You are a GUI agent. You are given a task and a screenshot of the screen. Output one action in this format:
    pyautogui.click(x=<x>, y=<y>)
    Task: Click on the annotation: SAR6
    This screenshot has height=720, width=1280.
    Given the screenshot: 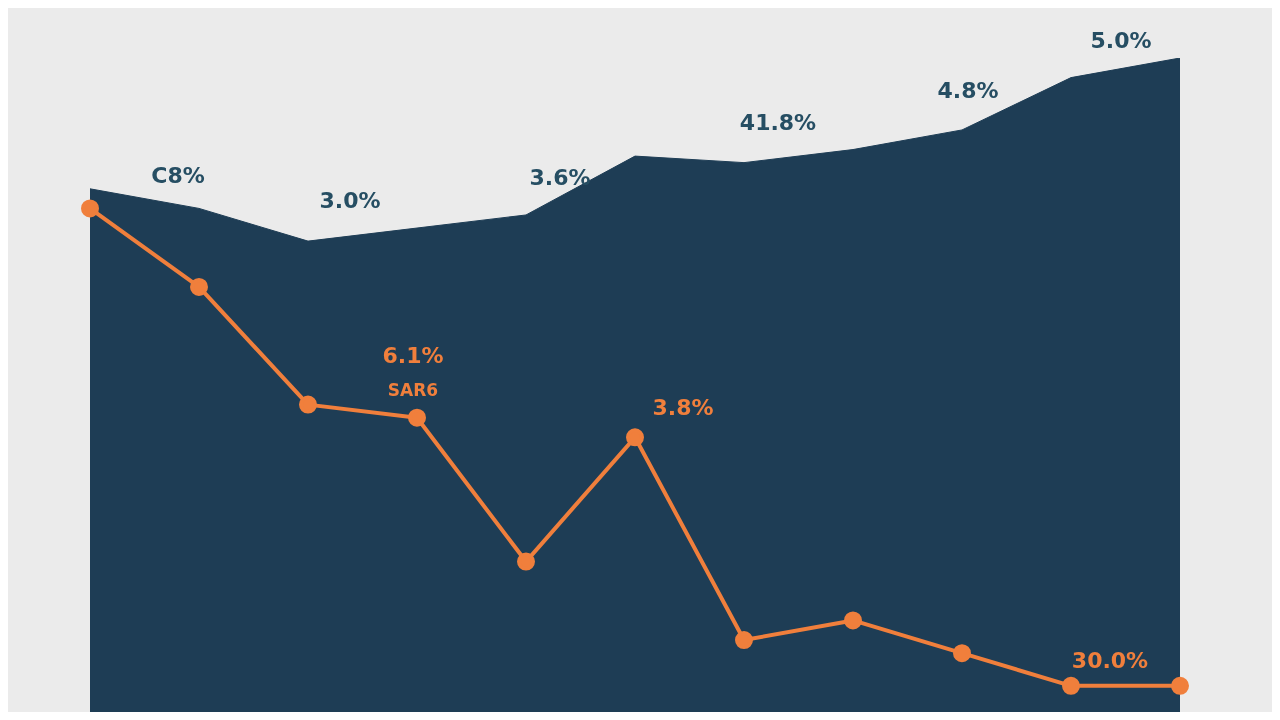 What is the action you would take?
    pyautogui.click(x=413, y=390)
    